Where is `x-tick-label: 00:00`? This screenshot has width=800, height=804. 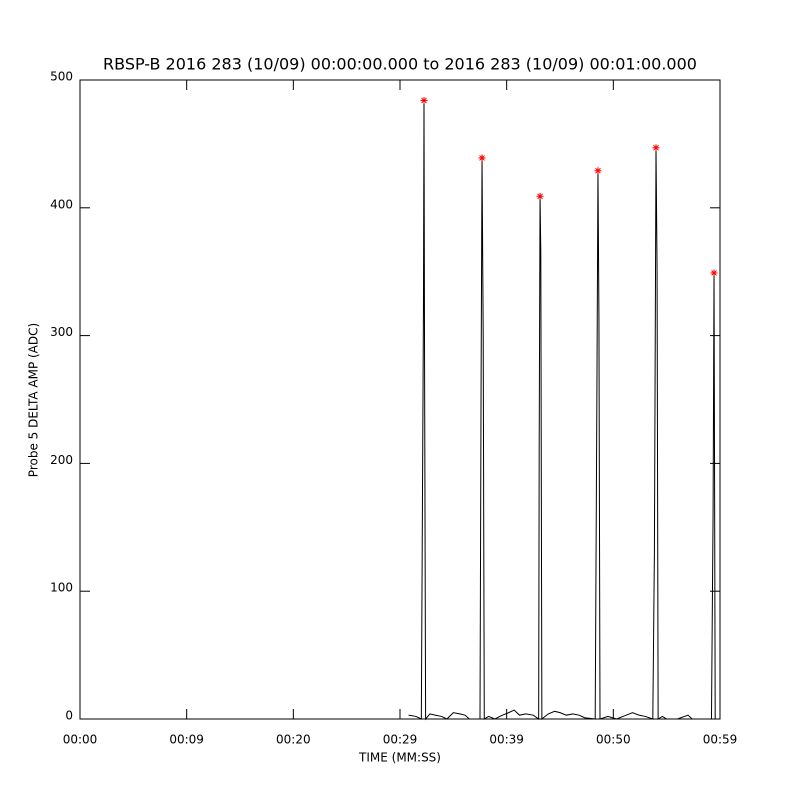
x-tick-label: 00:00 is located at coordinates (80, 740).